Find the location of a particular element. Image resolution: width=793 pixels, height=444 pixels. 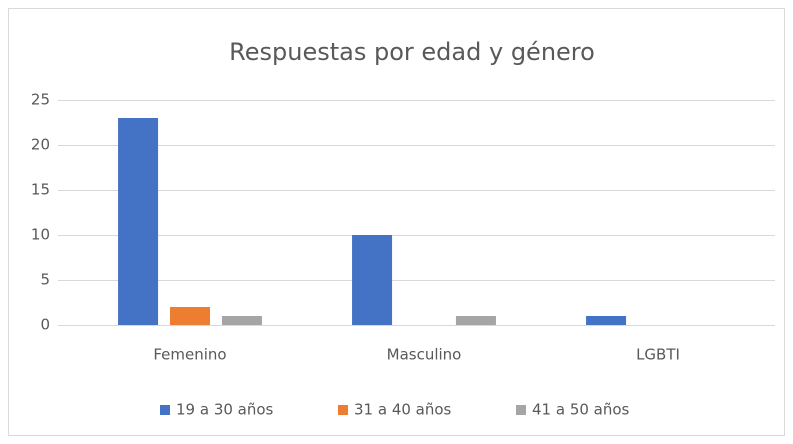

y-tick-label: 5 is located at coordinates (45, 280).